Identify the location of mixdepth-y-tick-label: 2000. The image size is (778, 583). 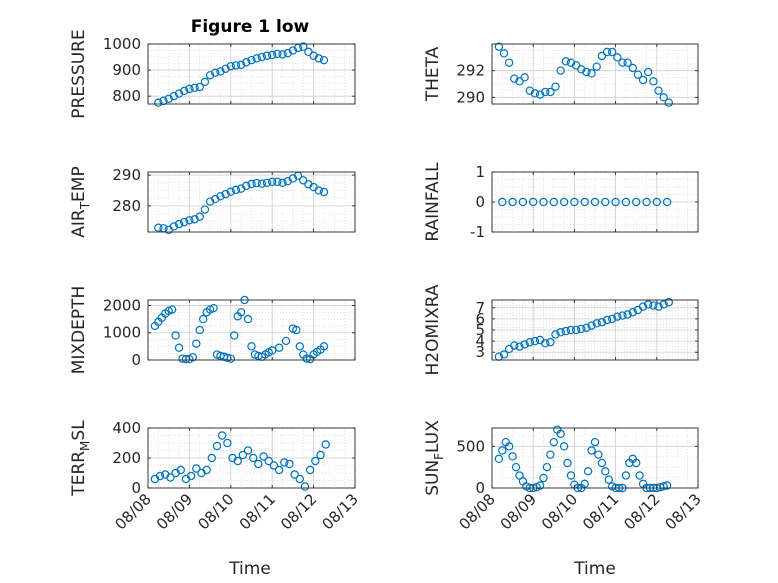
(122, 305).